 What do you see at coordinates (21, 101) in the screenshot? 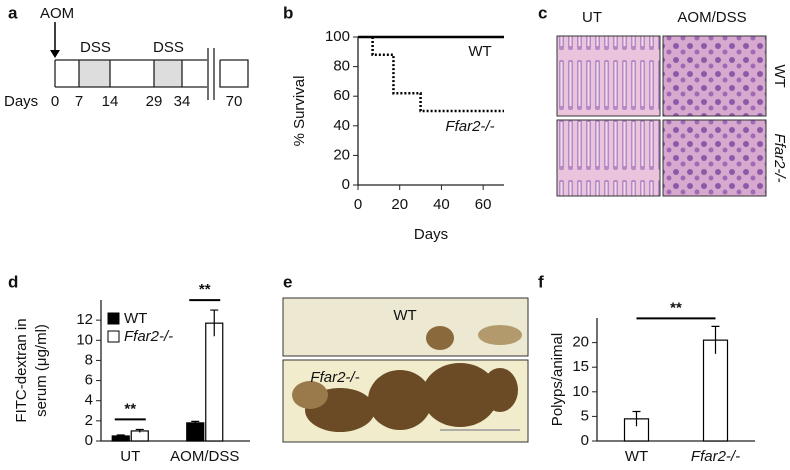
I see `axis-label: Days` at bounding box center [21, 101].